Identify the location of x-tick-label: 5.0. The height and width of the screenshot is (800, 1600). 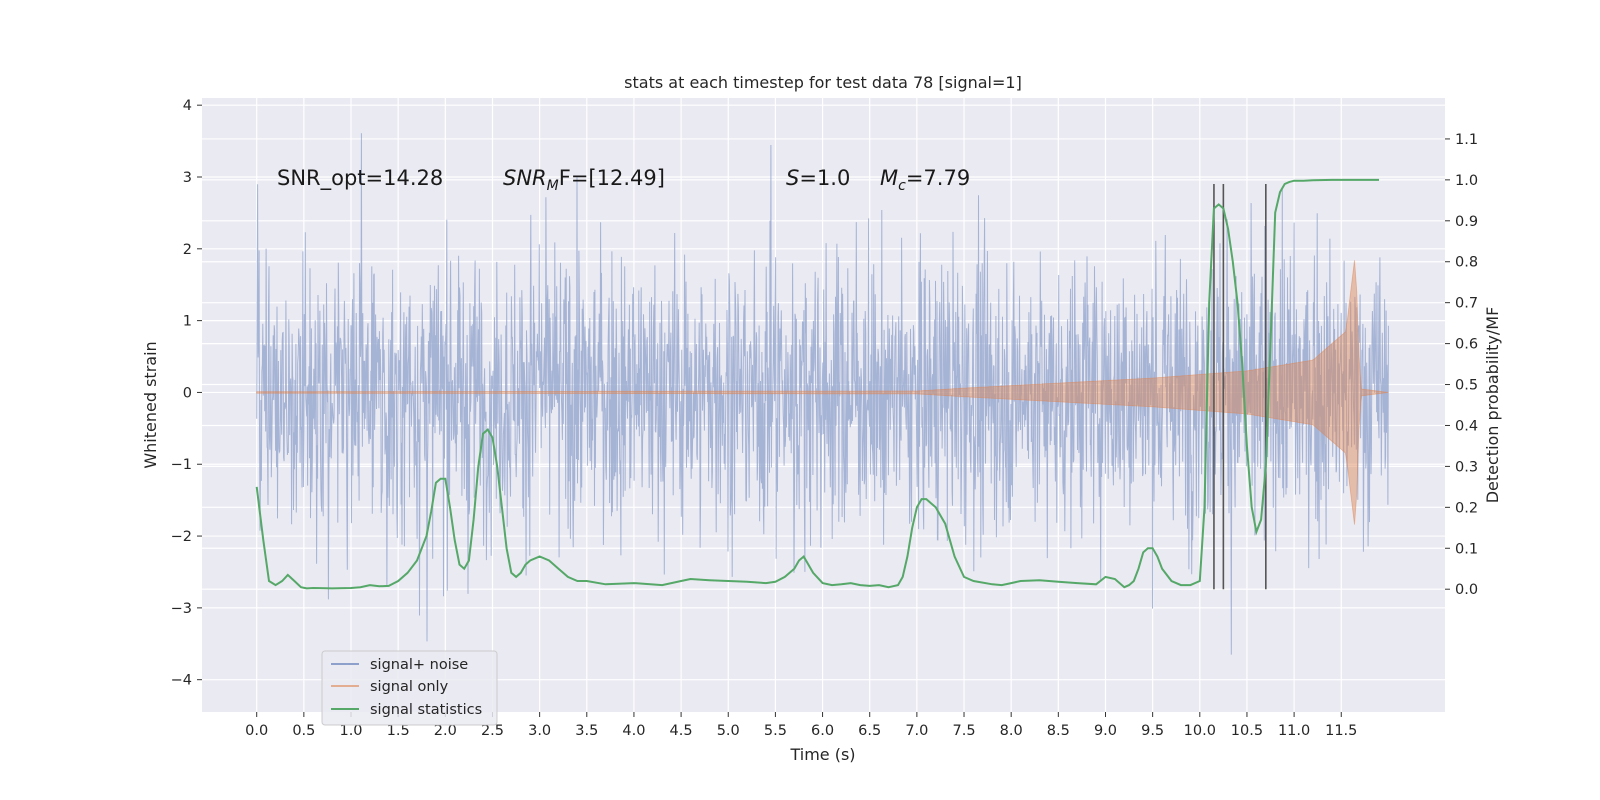
(728, 731).